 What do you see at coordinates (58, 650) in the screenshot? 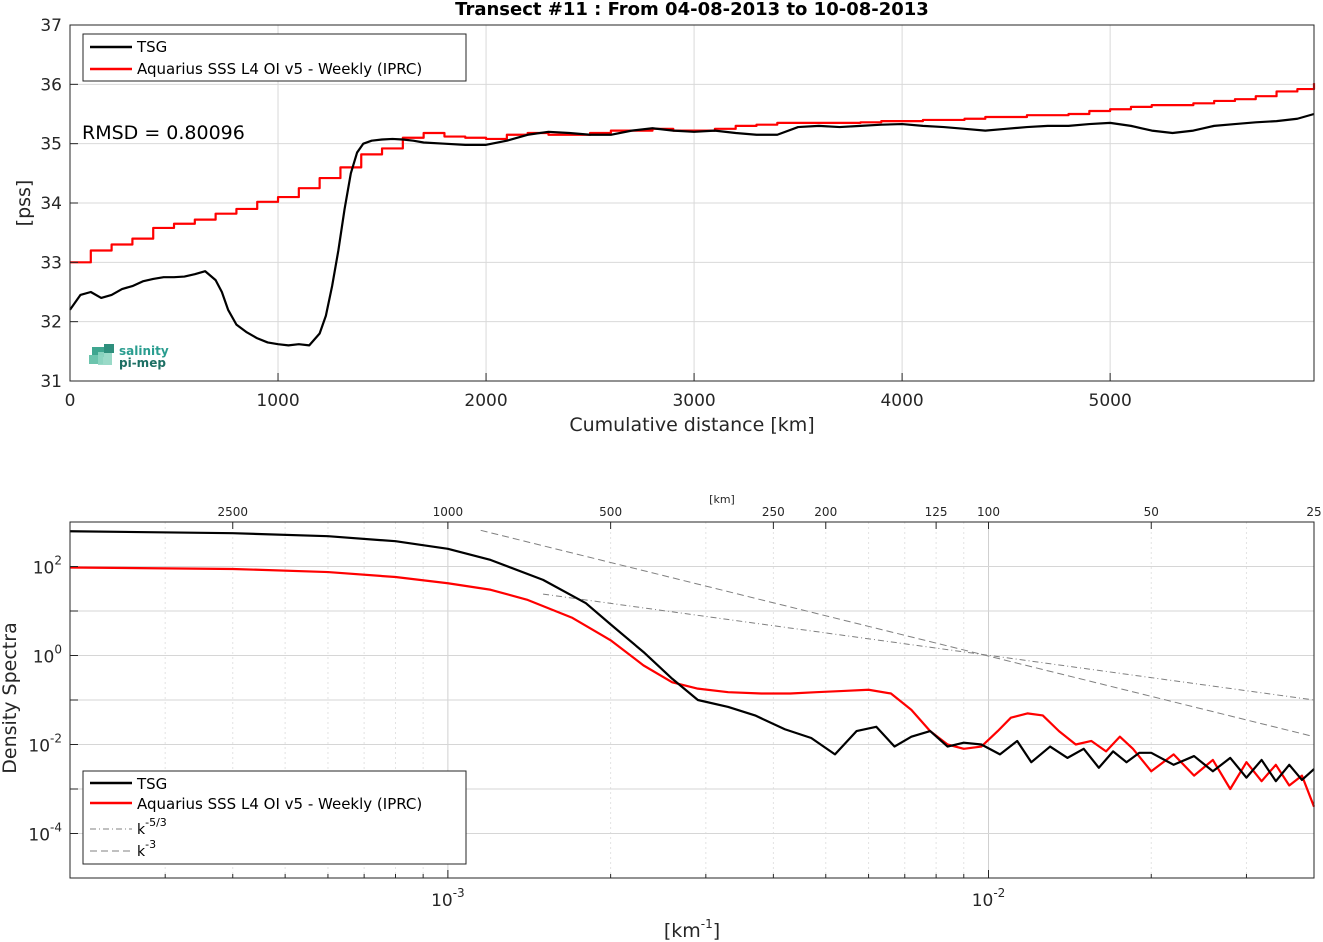
I see `bottom-y-tick-label-exp: 0` at bounding box center [58, 650].